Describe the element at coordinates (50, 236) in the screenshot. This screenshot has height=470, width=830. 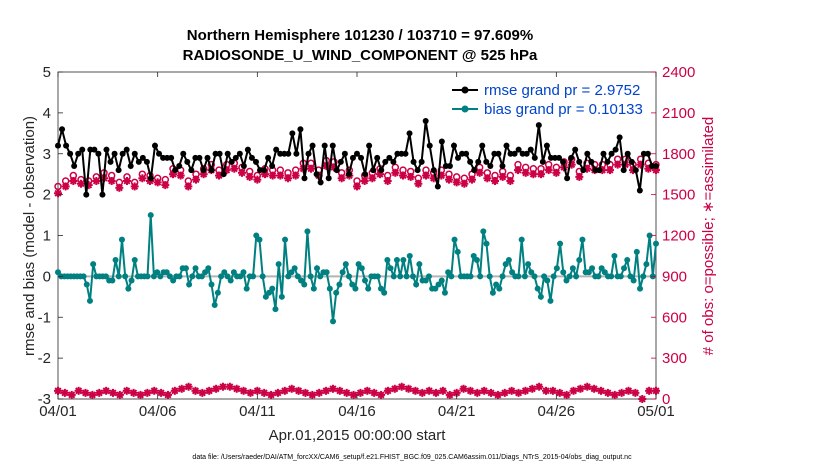
I see `y-axis-left-ticks: -3 -2 -1 0 1 2 3 4 5` at that location.